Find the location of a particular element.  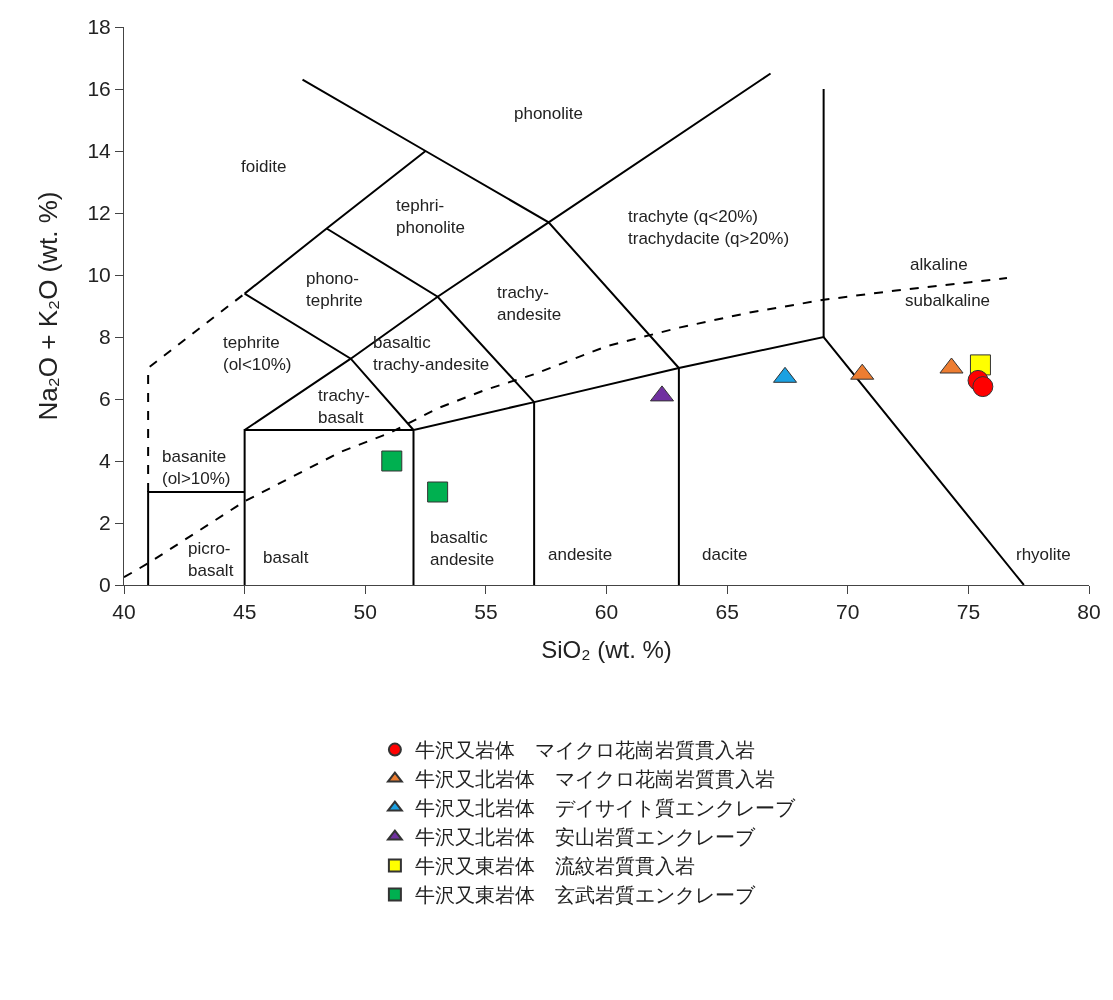

x-axis-title: SiO₂ (wt. %) is located at coordinates (606, 649).